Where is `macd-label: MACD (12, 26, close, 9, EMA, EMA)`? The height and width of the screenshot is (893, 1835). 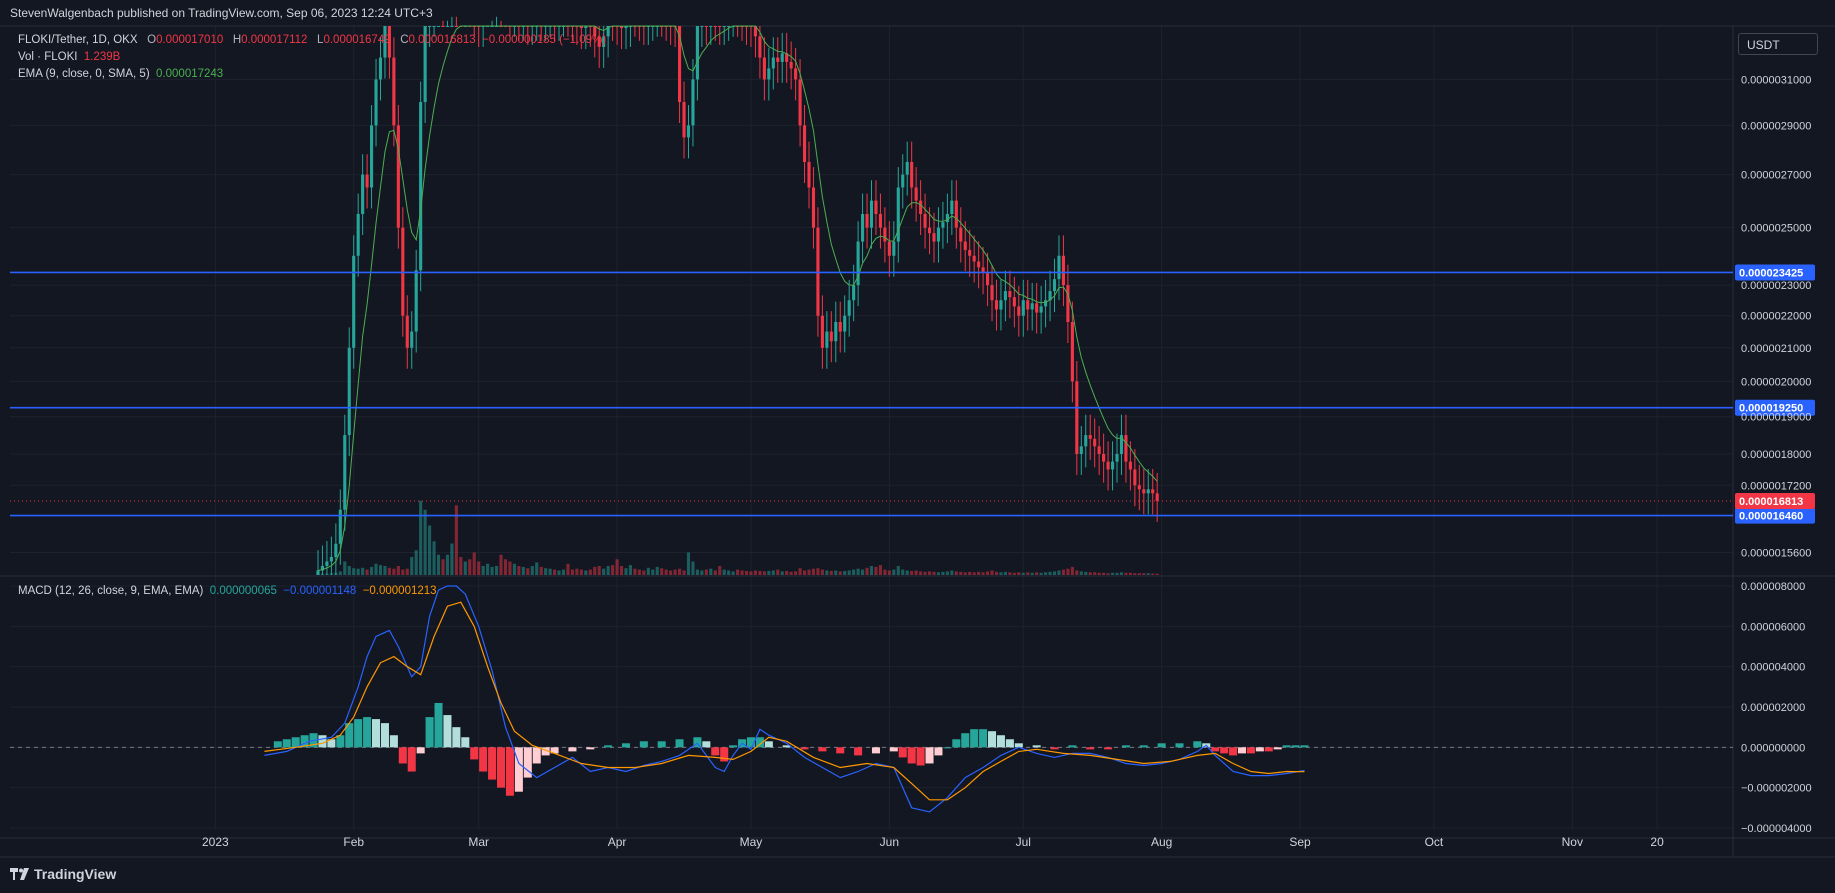
macd-label: MACD (12, 26, close, 9, EMA, EMA) is located at coordinates (111, 591).